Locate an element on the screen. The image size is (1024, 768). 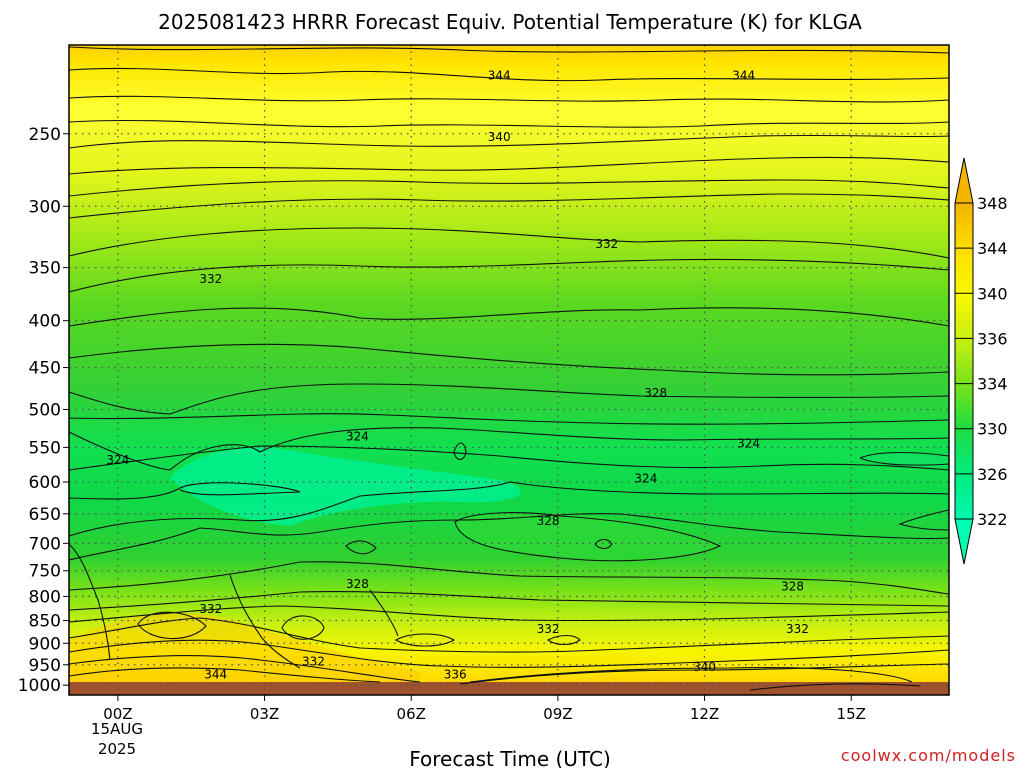
y-tick-label: 1000 is located at coordinates (39, 686).